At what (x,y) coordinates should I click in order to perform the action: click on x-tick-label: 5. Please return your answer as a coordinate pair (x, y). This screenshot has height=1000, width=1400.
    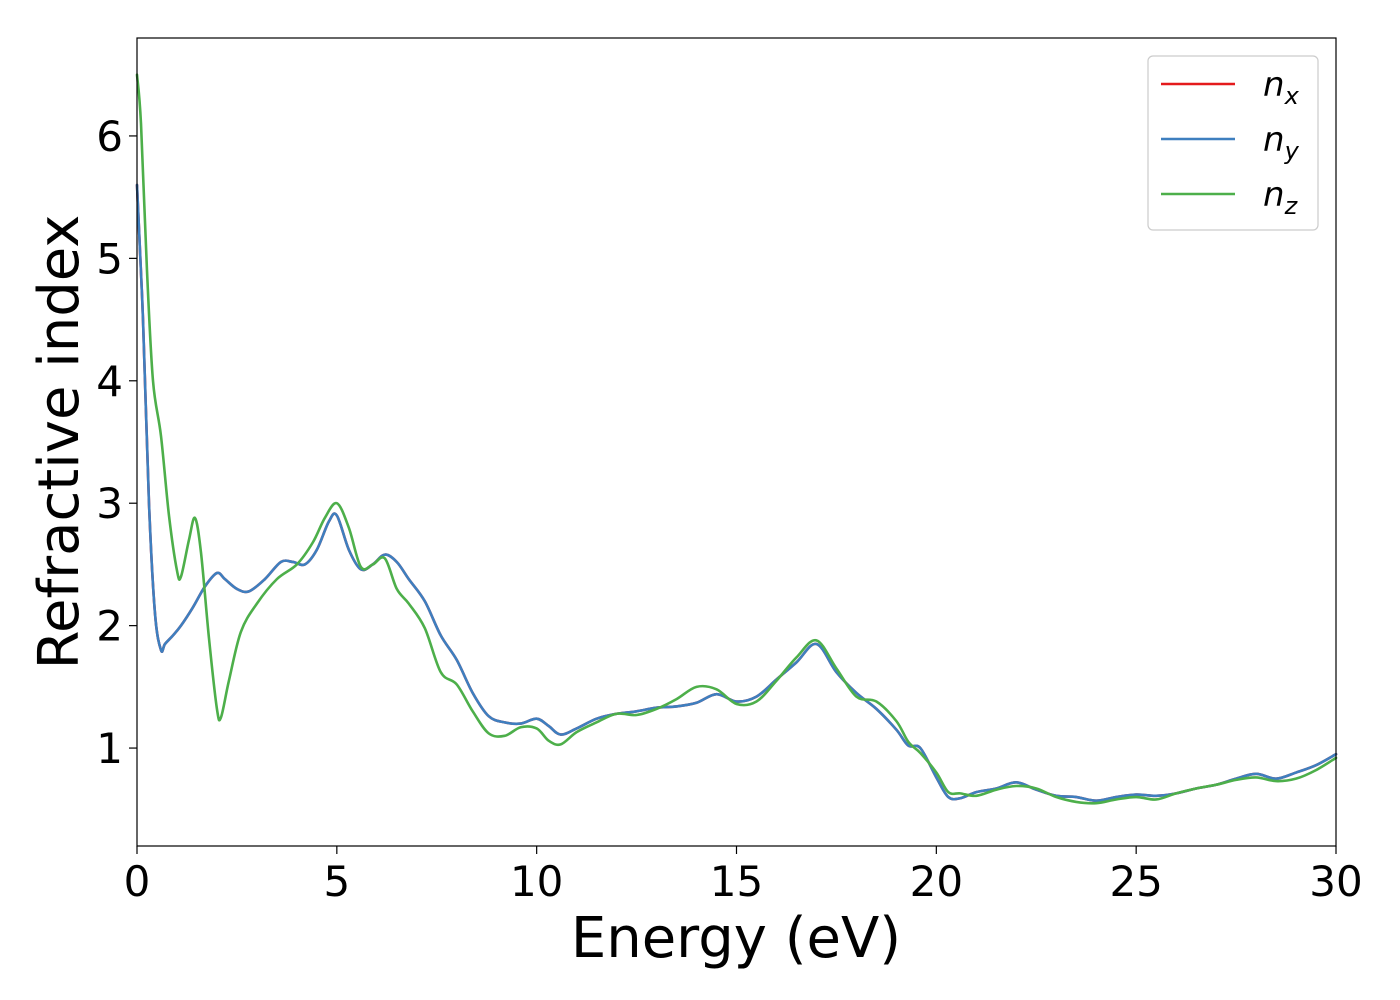
    Looking at the image, I should click on (336, 881).